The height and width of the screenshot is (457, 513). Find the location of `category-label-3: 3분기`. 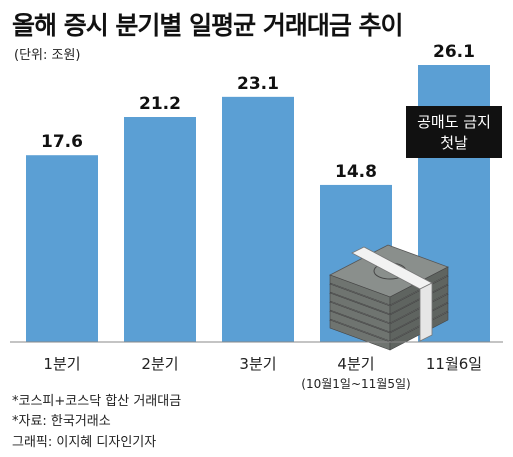

category-label-3: 3분기 is located at coordinates (257, 364).